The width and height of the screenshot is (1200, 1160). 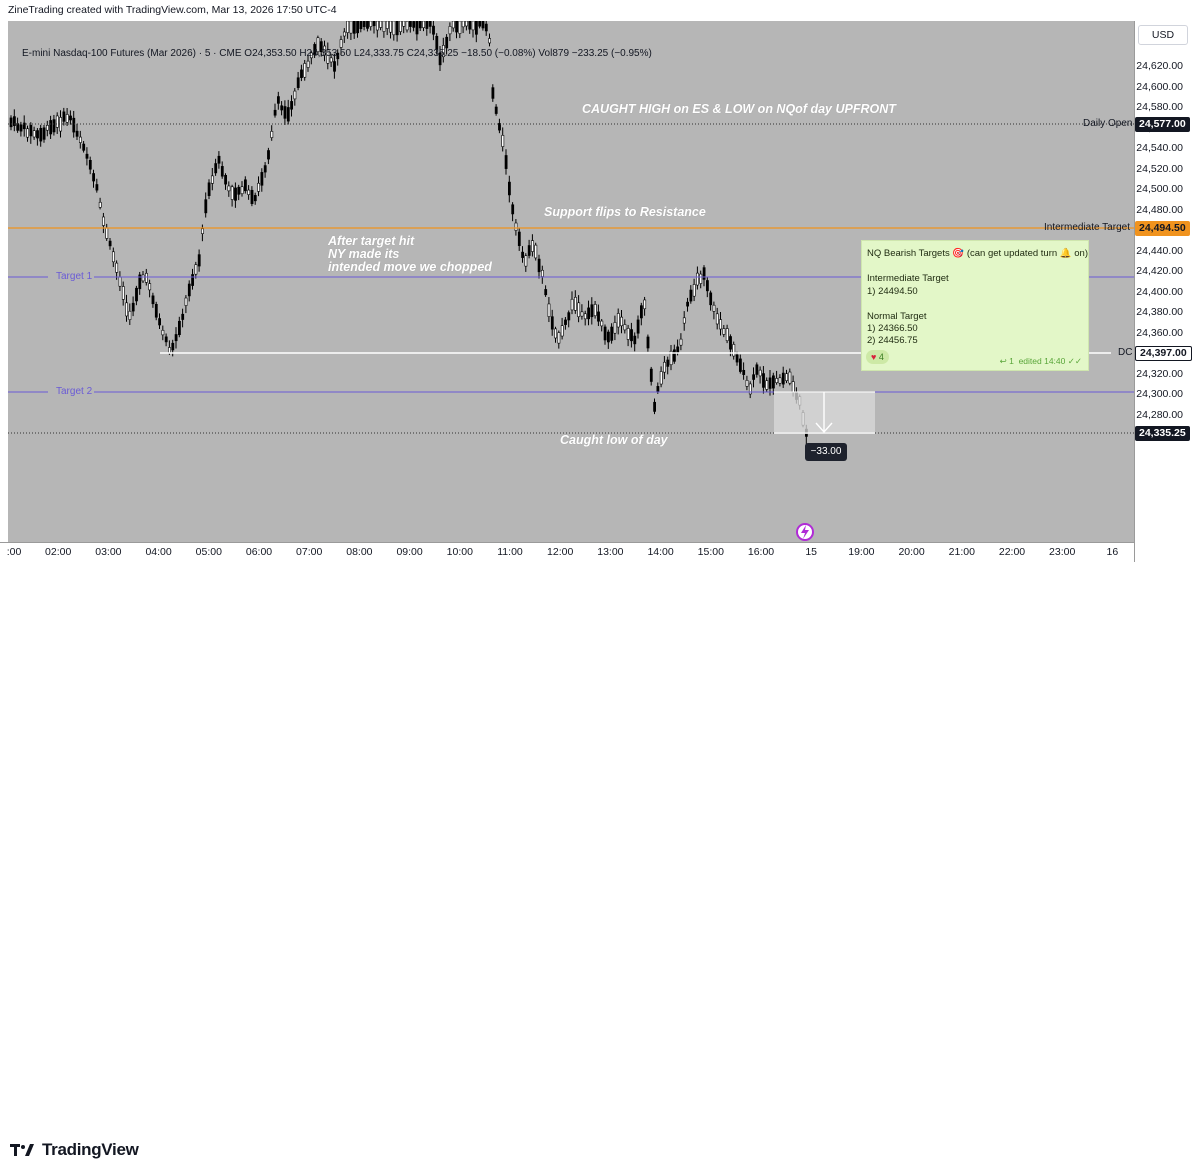 I want to click on annotation-after-target-1: After target hit, so click(x=371, y=241).